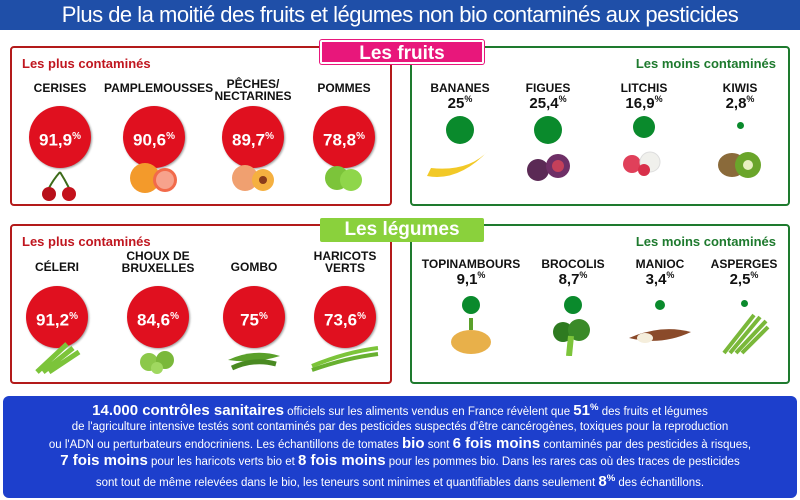 The width and height of the screenshot is (800, 500). I want to click on pct-badge: 91,9%, so click(60, 137).